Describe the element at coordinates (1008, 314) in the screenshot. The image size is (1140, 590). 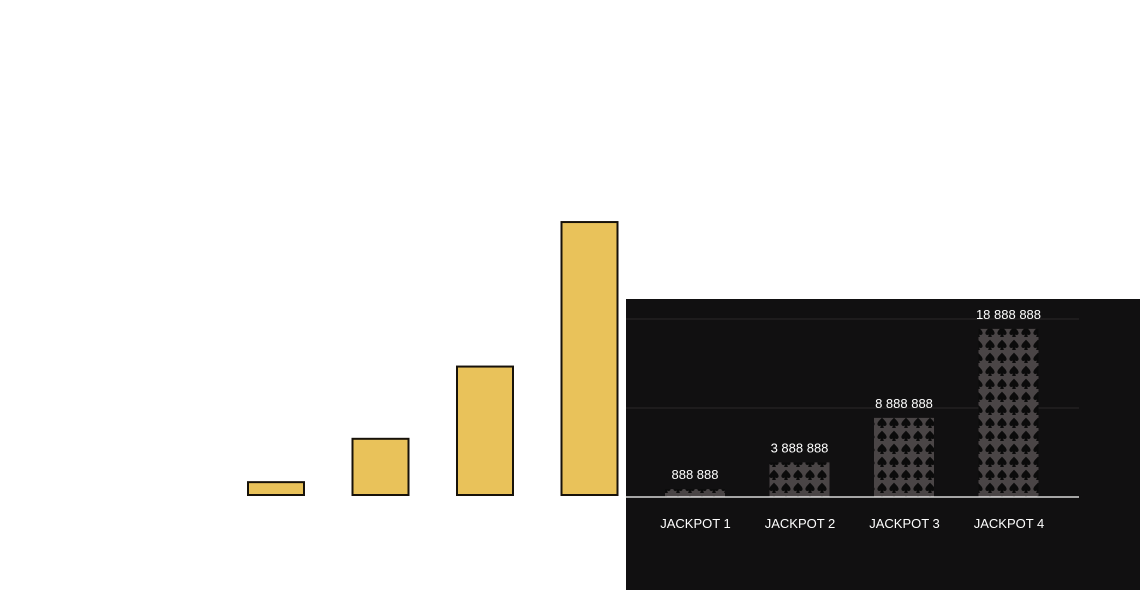
I see `value-label-4: 18 888 888` at that location.